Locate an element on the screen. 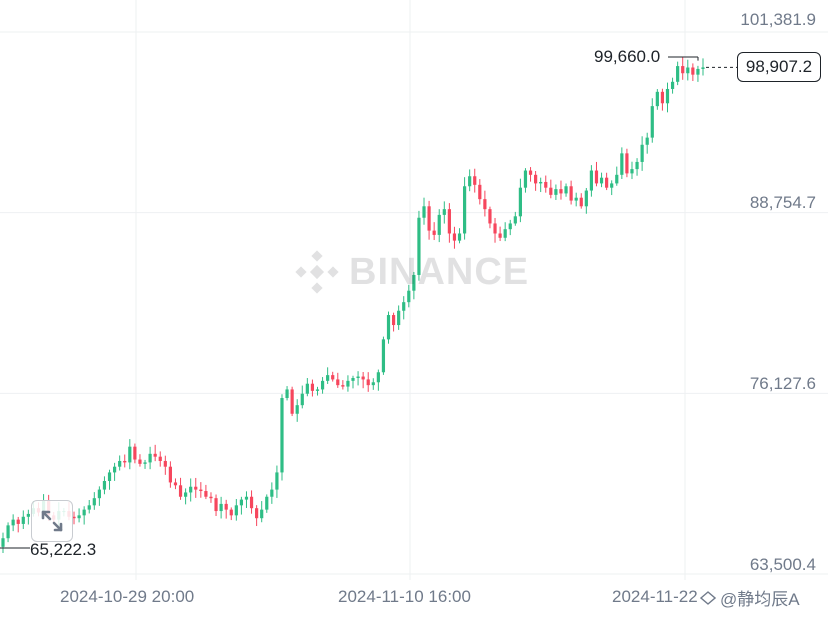 The width and height of the screenshot is (828, 620). expand-chart-button is located at coordinates (52, 521).